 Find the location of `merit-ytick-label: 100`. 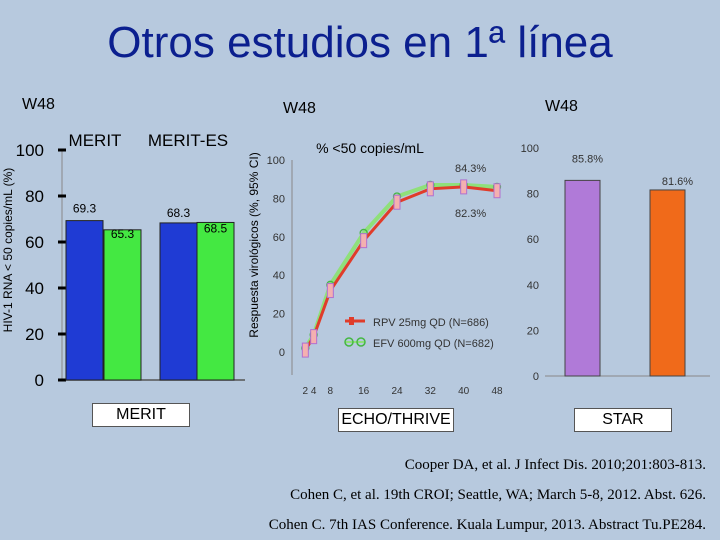

merit-ytick-label: 100 is located at coordinates (30, 150).